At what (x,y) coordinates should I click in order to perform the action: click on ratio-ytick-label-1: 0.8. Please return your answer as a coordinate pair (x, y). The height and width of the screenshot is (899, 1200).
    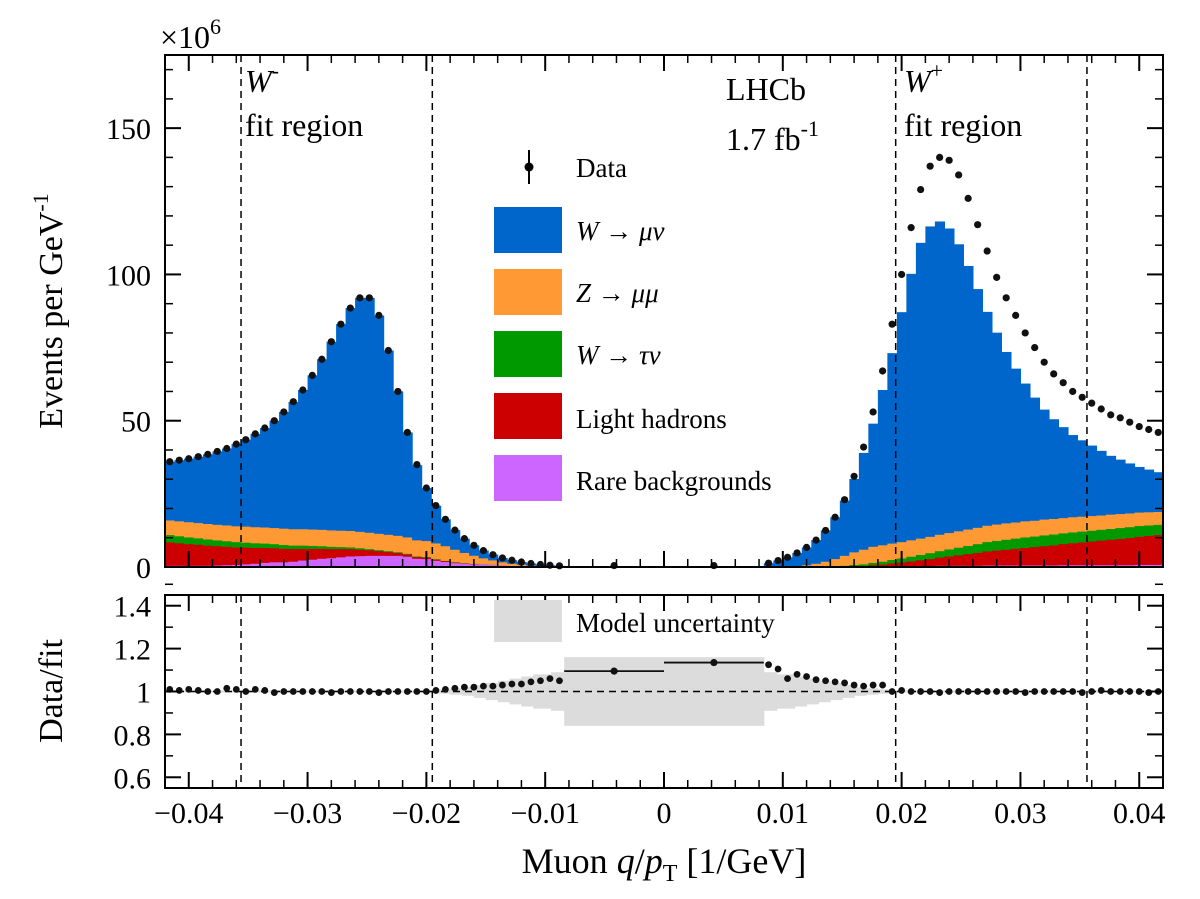
    Looking at the image, I should click on (133, 735).